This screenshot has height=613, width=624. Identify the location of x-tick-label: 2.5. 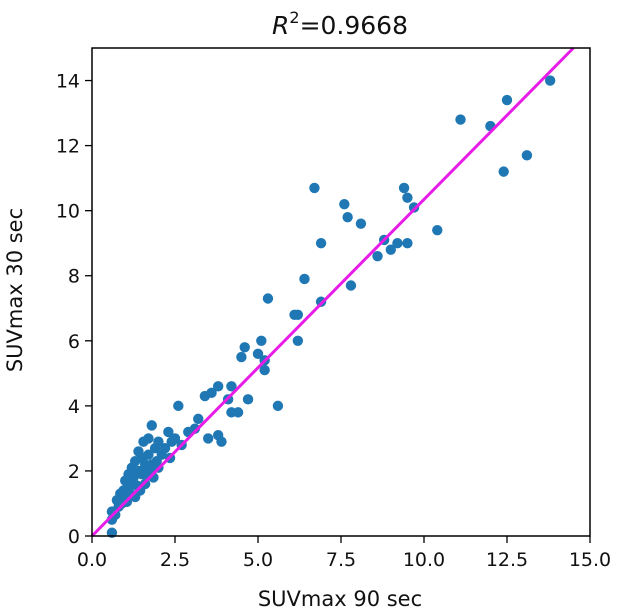
(175, 560).